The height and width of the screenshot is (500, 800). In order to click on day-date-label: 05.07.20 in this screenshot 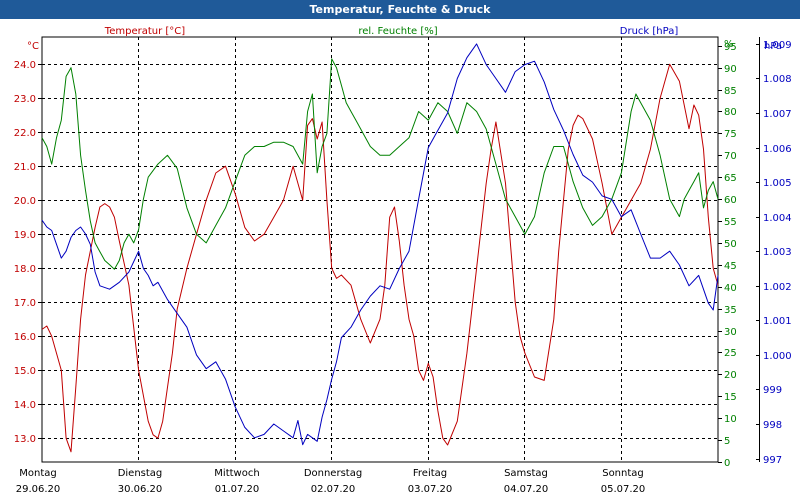, I will do `click(623, 489)`.